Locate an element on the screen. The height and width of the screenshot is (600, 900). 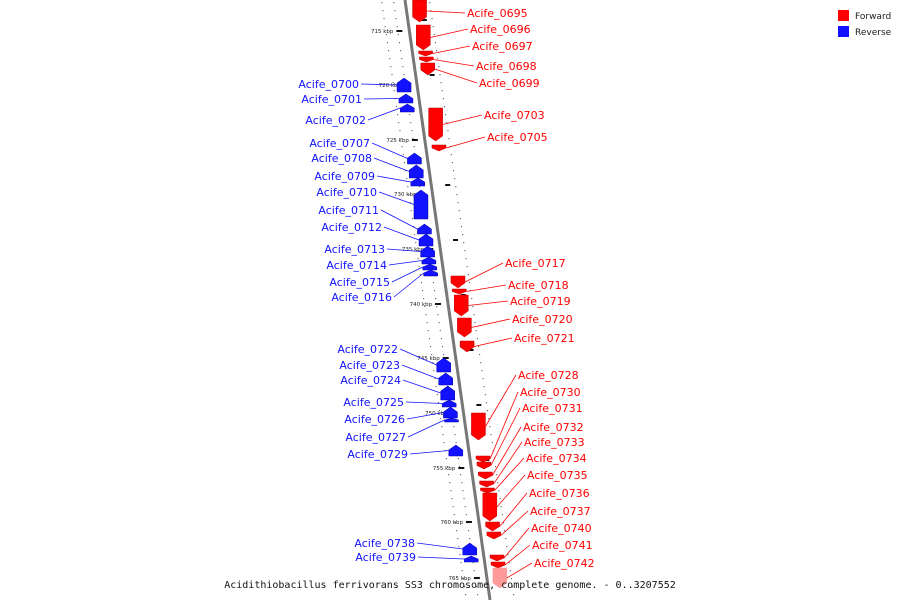
chromosome-backbone is located at coordinates (447, 300).